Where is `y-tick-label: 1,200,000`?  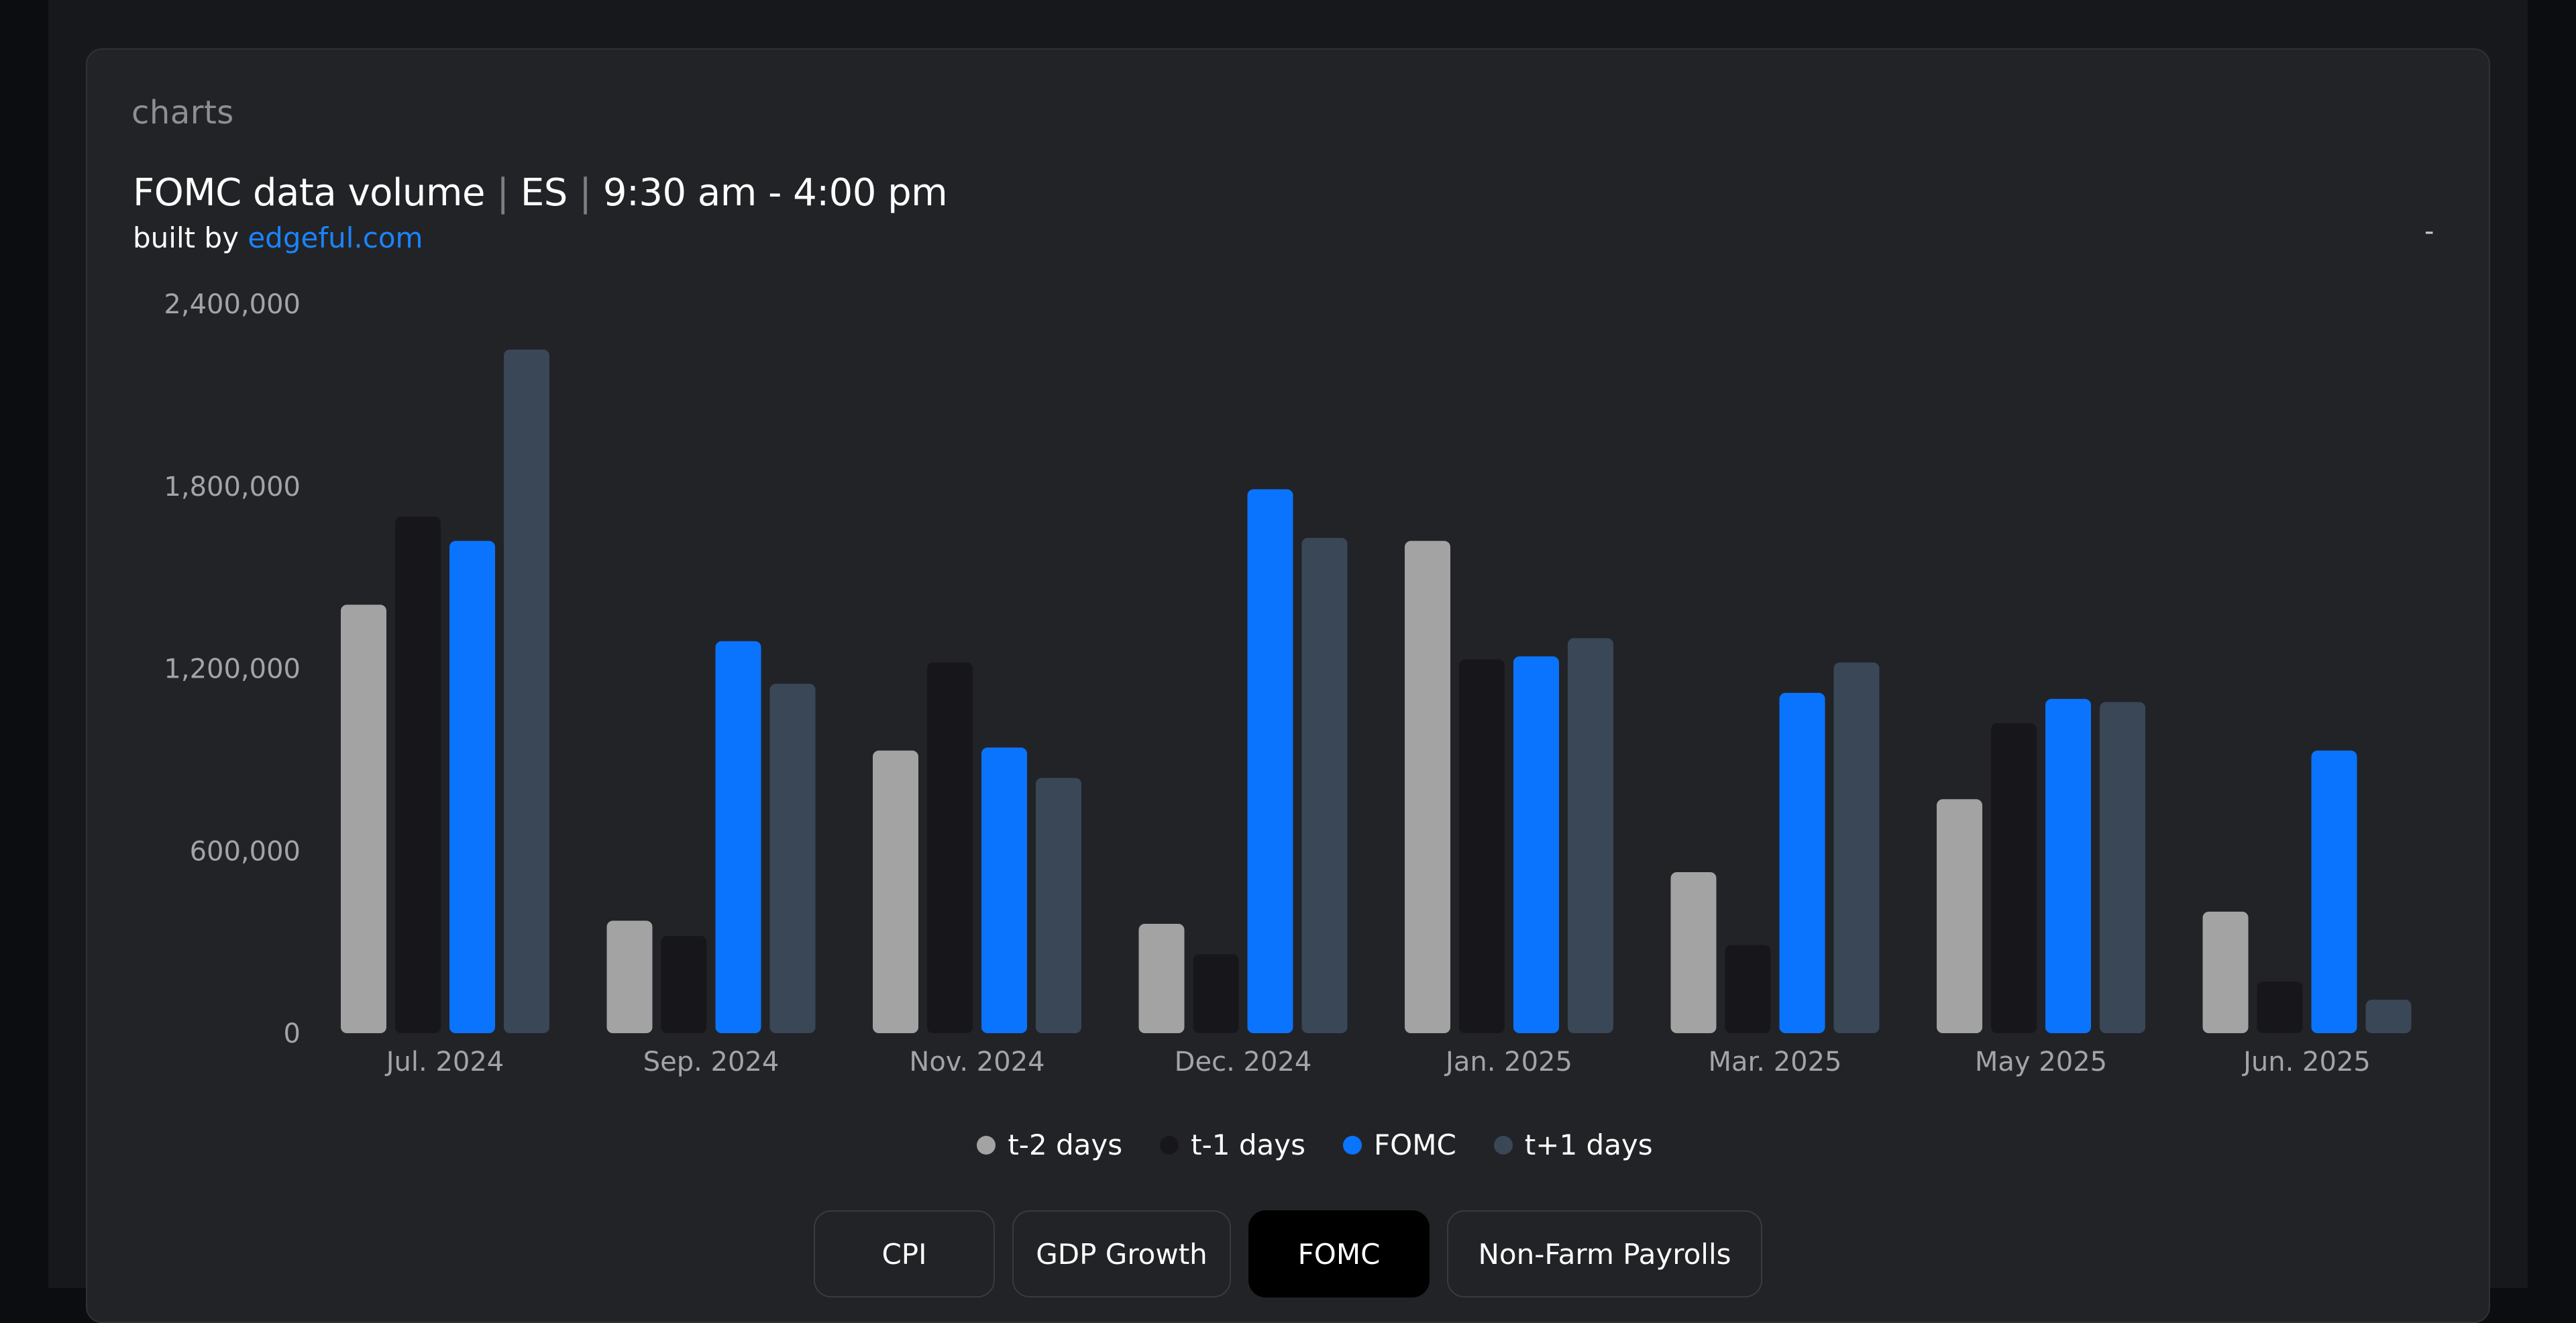
y-tick-label: 1,200,000 is located at coordinates (232, 669).